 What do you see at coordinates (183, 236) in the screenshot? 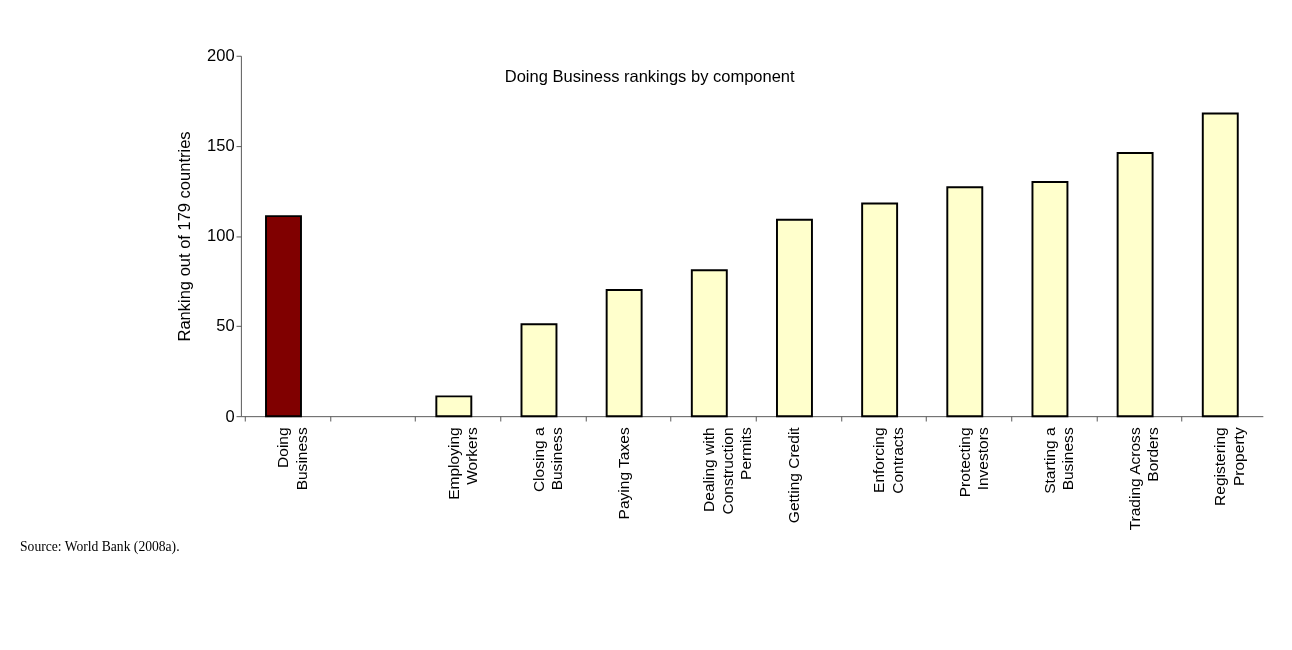
I see `y-axis-title: Ranking out of 179 countries` at bounding box center [183, 236].